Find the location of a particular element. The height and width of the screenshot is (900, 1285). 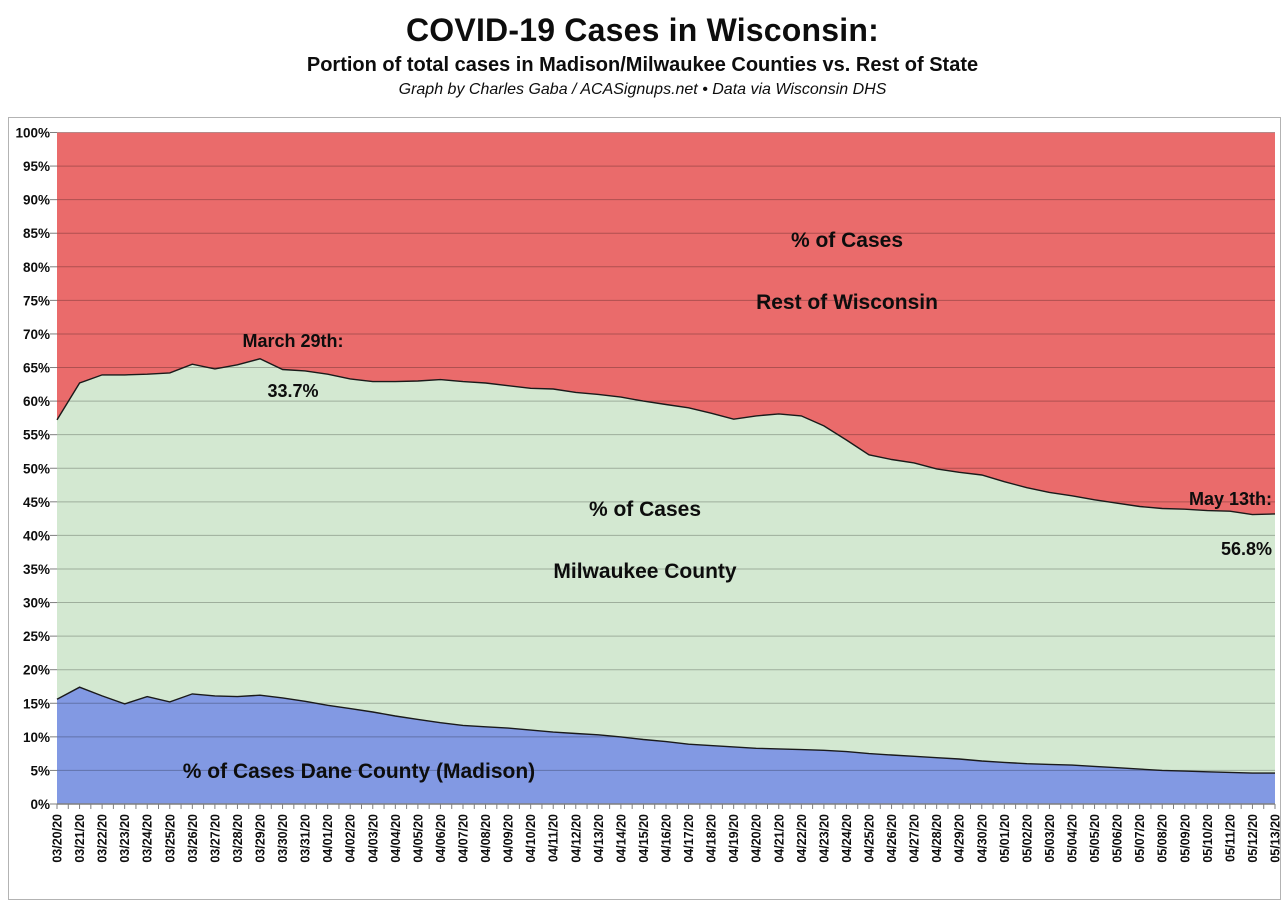

y-tick-label: 15% is located at coordinates (36, 703).